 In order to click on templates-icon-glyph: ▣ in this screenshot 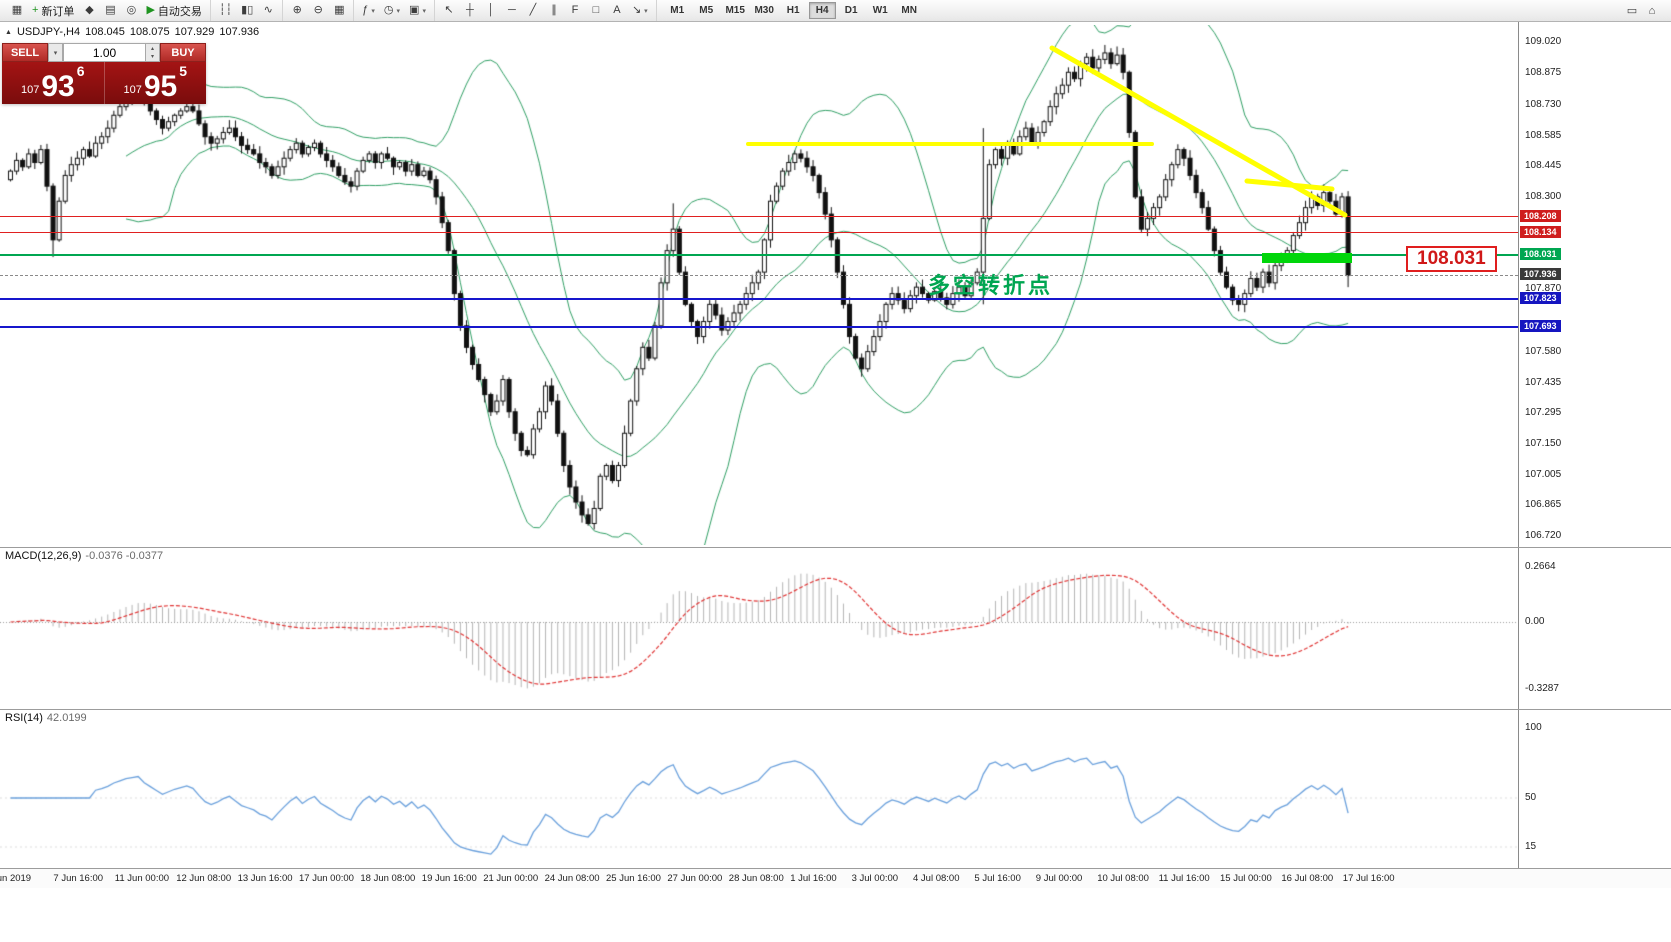, I will do `click(414, 10)`.